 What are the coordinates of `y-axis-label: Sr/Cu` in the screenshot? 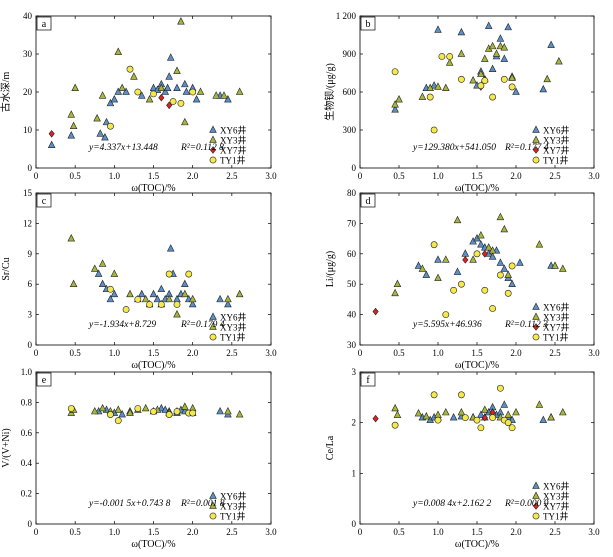 It's located at (6, 268).